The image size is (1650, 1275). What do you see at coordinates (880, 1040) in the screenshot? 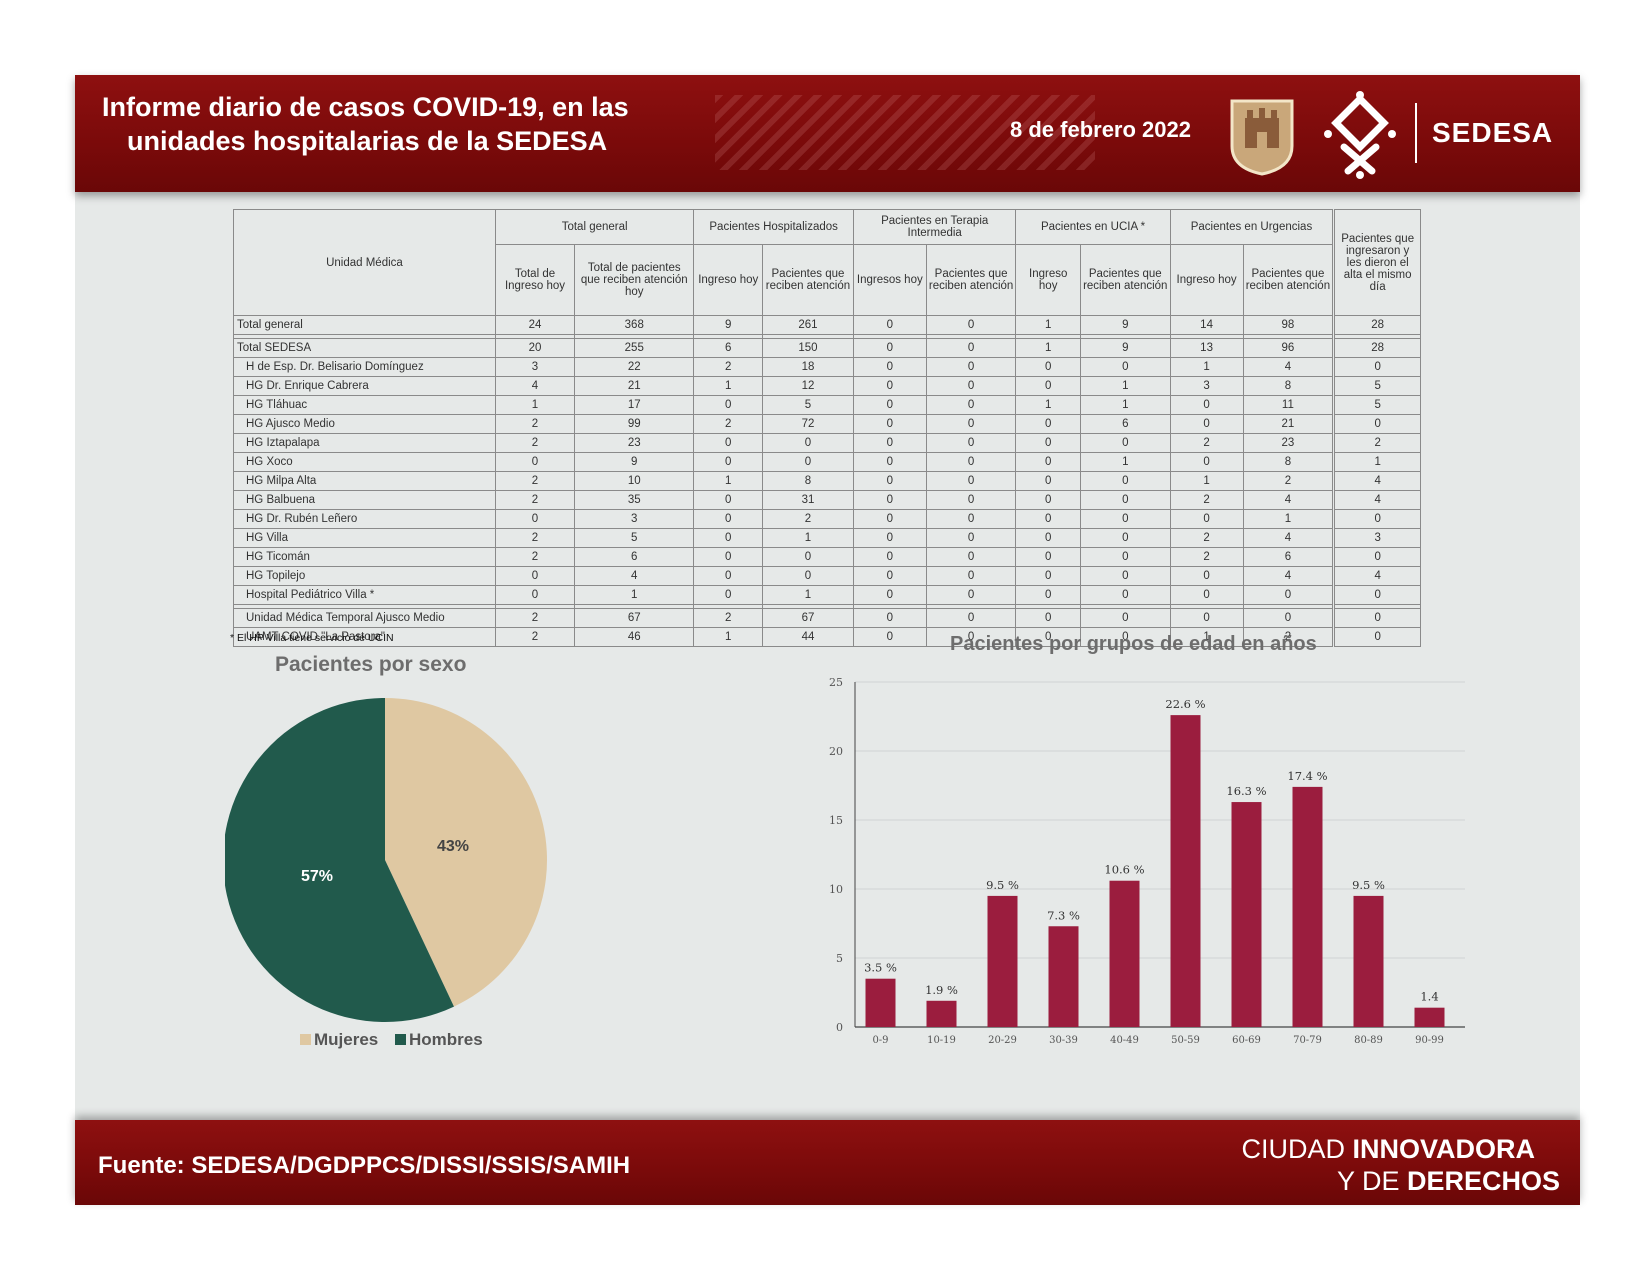
I see `x-tick-label: 0-9` at bounding box center [880, 1040].